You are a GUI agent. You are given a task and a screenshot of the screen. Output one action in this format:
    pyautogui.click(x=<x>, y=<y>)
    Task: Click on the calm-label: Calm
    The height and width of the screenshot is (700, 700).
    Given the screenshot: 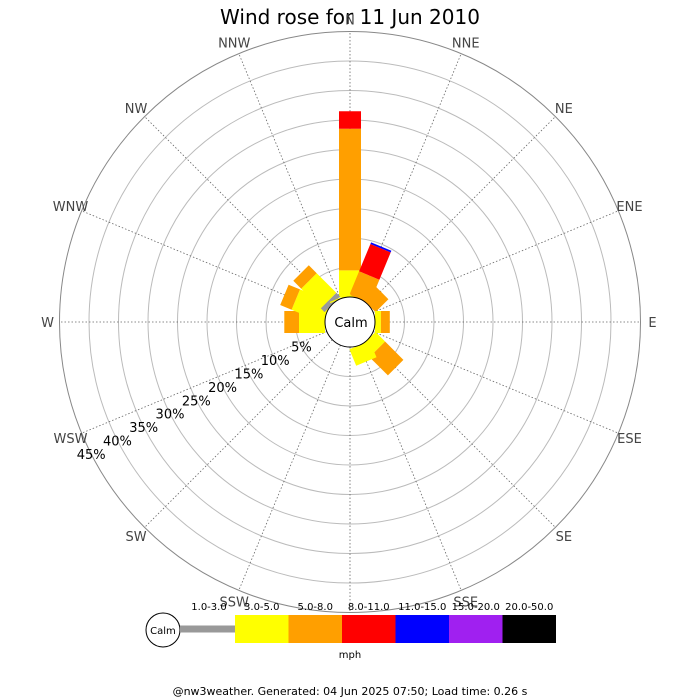 What is the action you would take?
    pyautogui.click(x=350, y=323)
    